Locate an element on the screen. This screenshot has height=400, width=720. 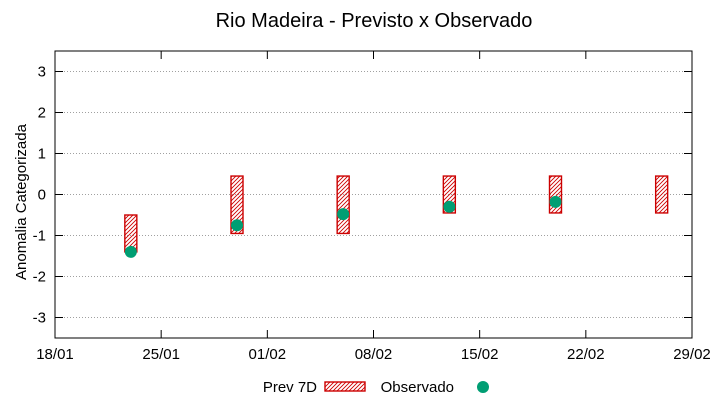
y-tick-label: 0 is located at coordinates (42, 195).